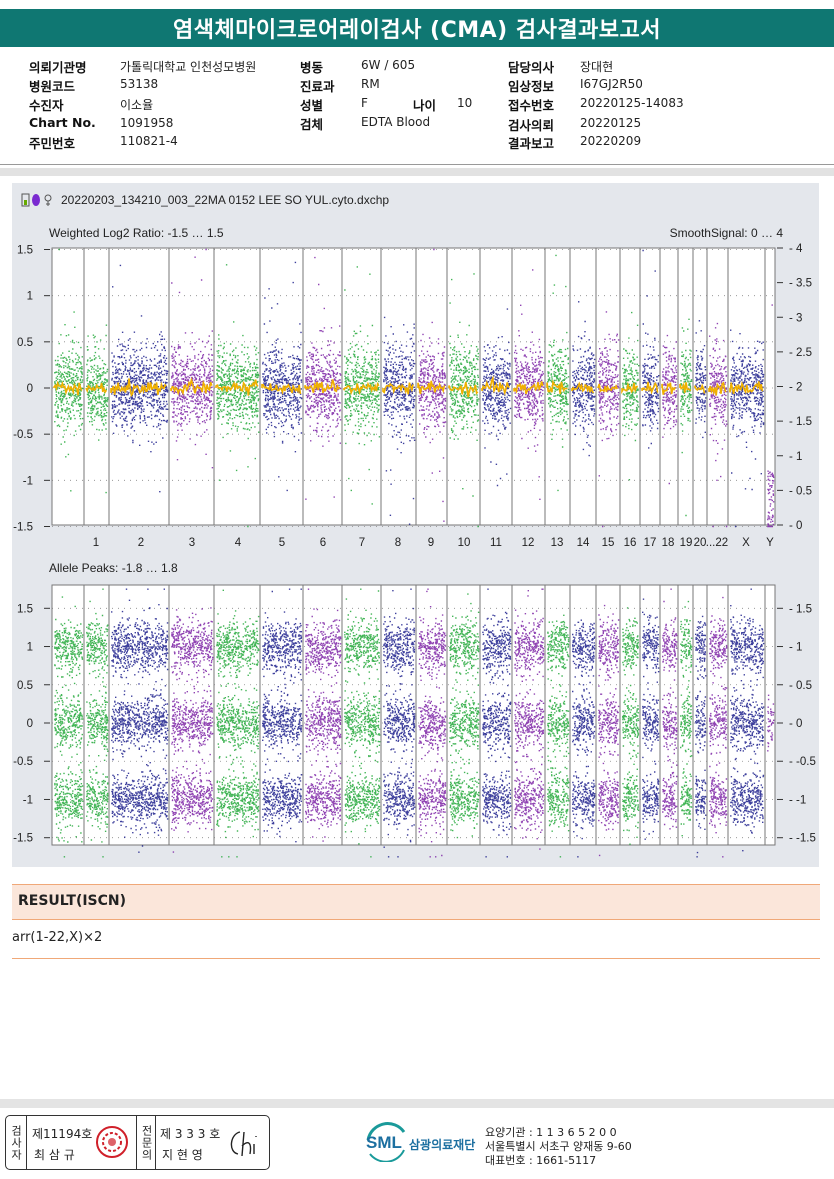  What do you see at coordinates (650, 543) in the screenshot?
I see `chromosome-label: 17` at bounding box center [650, 543].